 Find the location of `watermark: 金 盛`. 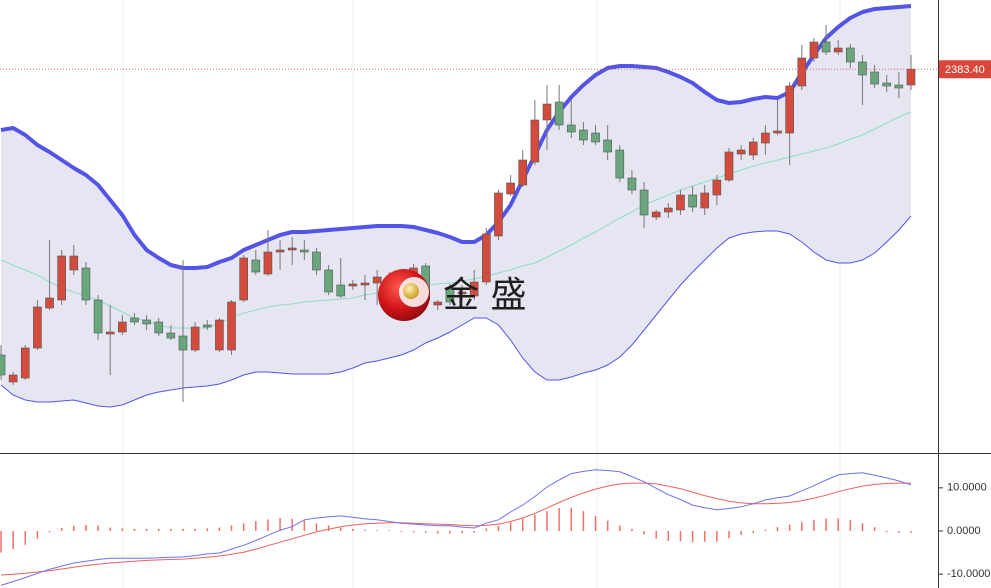

watermark: 金 盛 is located at coordinates (452, 295).